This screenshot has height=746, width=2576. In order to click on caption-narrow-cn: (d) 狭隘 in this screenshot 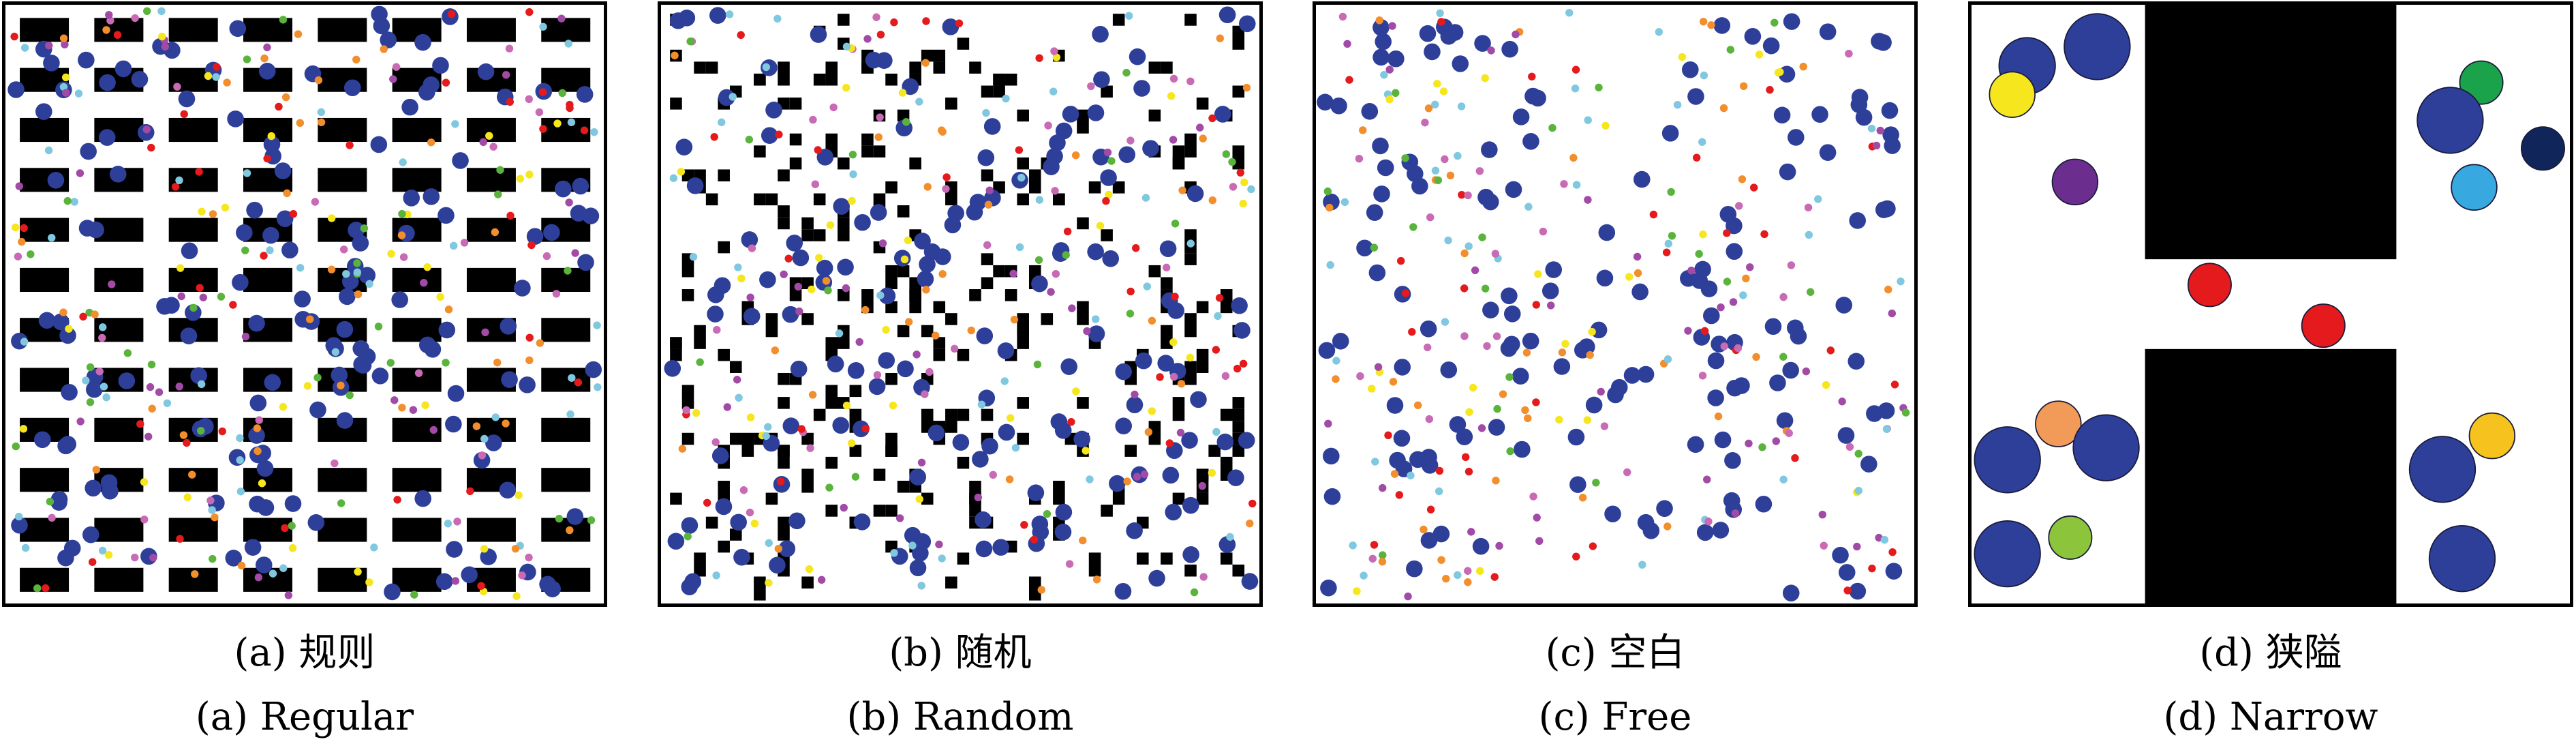, I will do `click(2270, 653)`.